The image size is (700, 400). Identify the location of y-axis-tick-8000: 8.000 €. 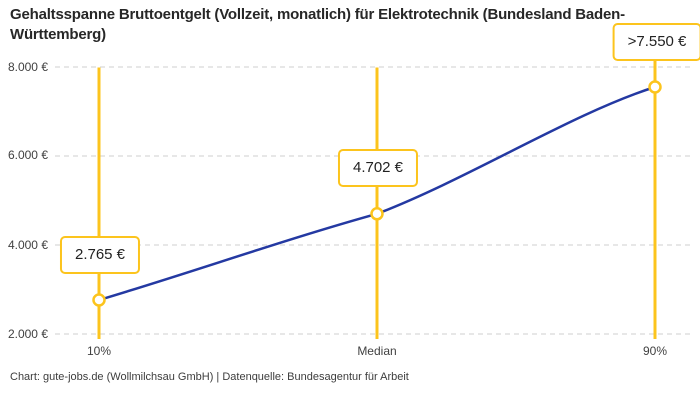
(27, 67).